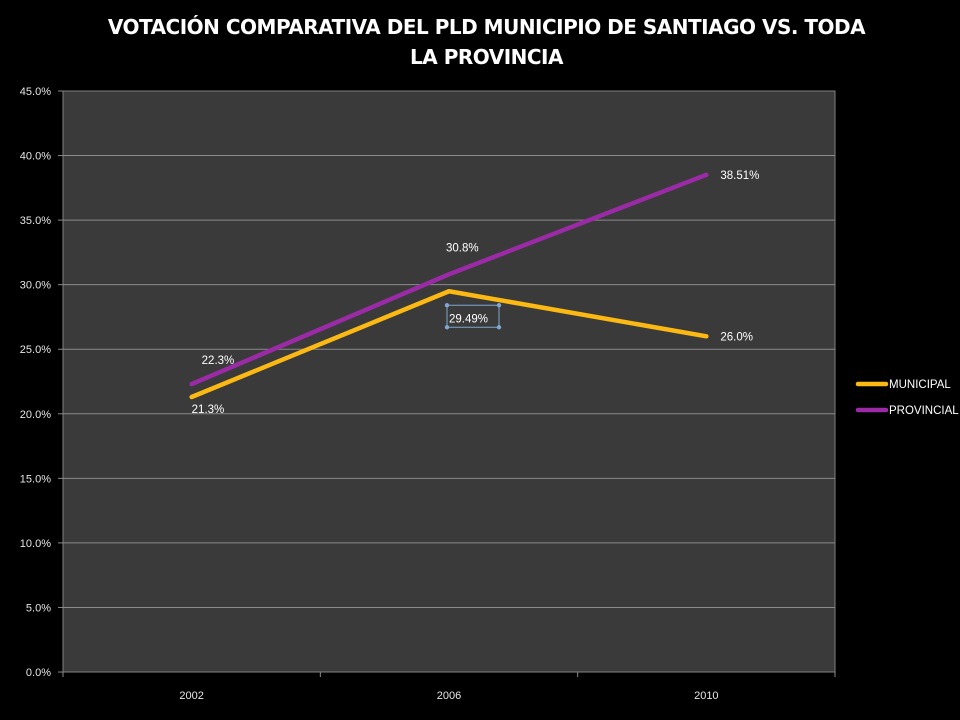 The height and width of the screenshot is (720, 960). Describe the element at coordinates (35, 221) in the screenshot. I see `y-tick-label: 35.0%` at that location.